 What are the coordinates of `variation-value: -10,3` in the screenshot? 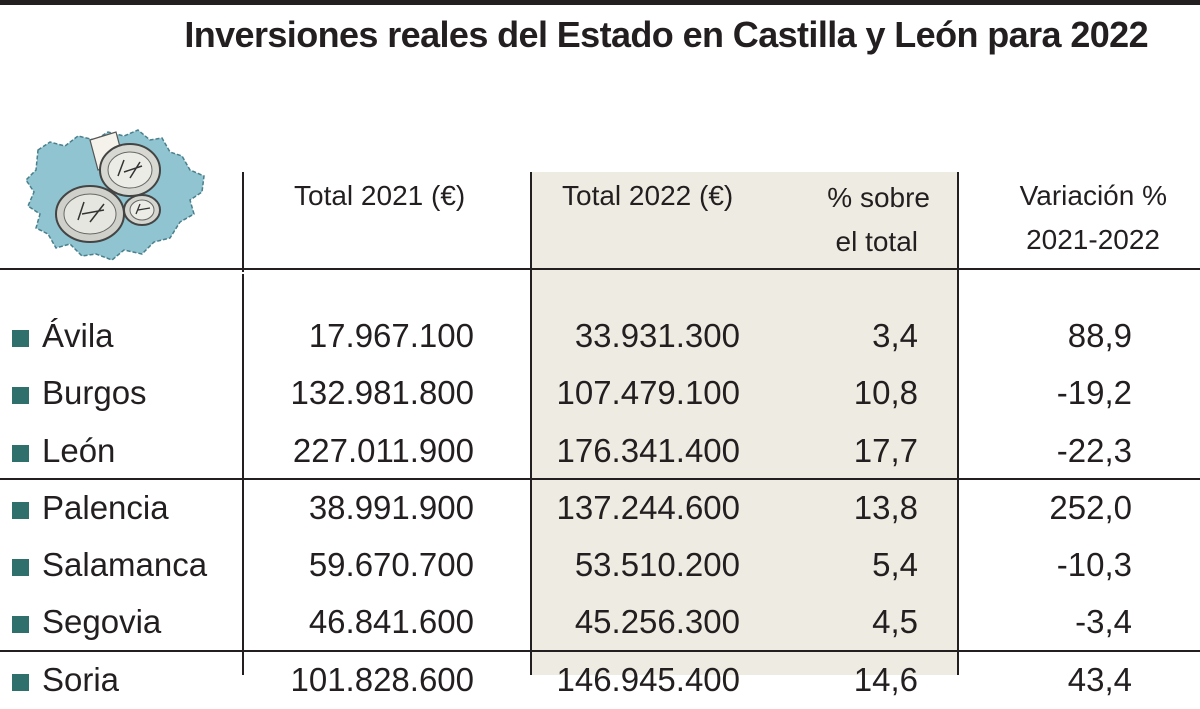 It's located at (1094, 565).